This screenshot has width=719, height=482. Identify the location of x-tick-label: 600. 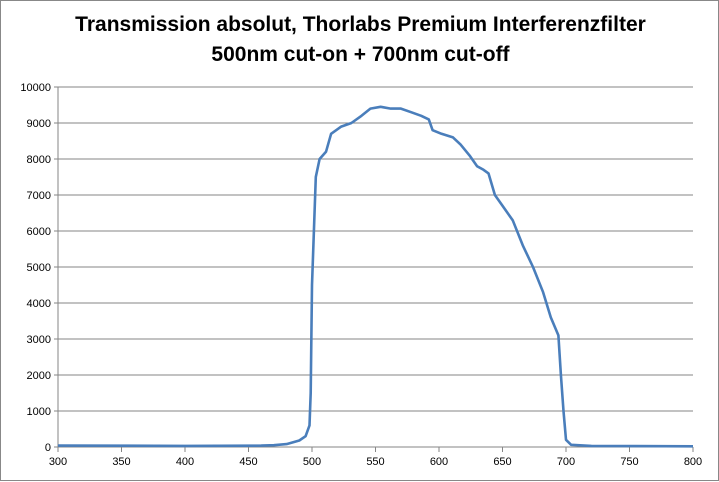
(439, 462).